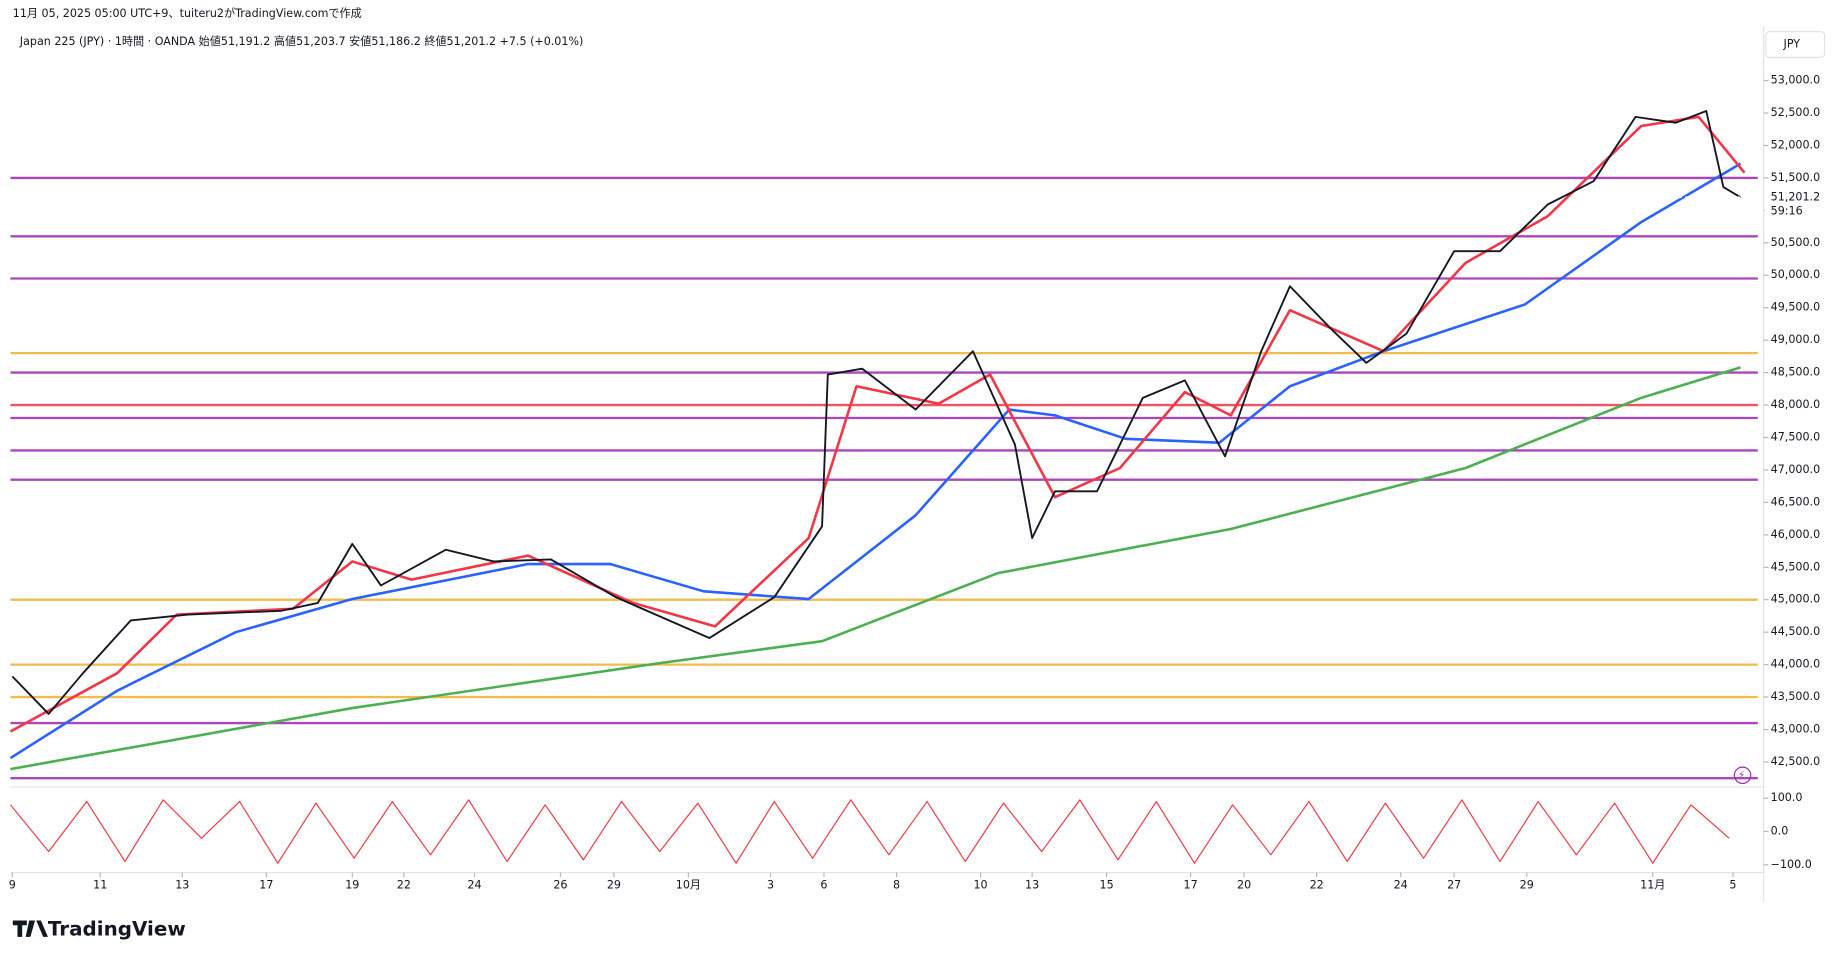  What do you see at coordinates (1795, 761) in the screenshot?
I see `y-tick-label: 42,500.0` at bounding box center [1795, 761].